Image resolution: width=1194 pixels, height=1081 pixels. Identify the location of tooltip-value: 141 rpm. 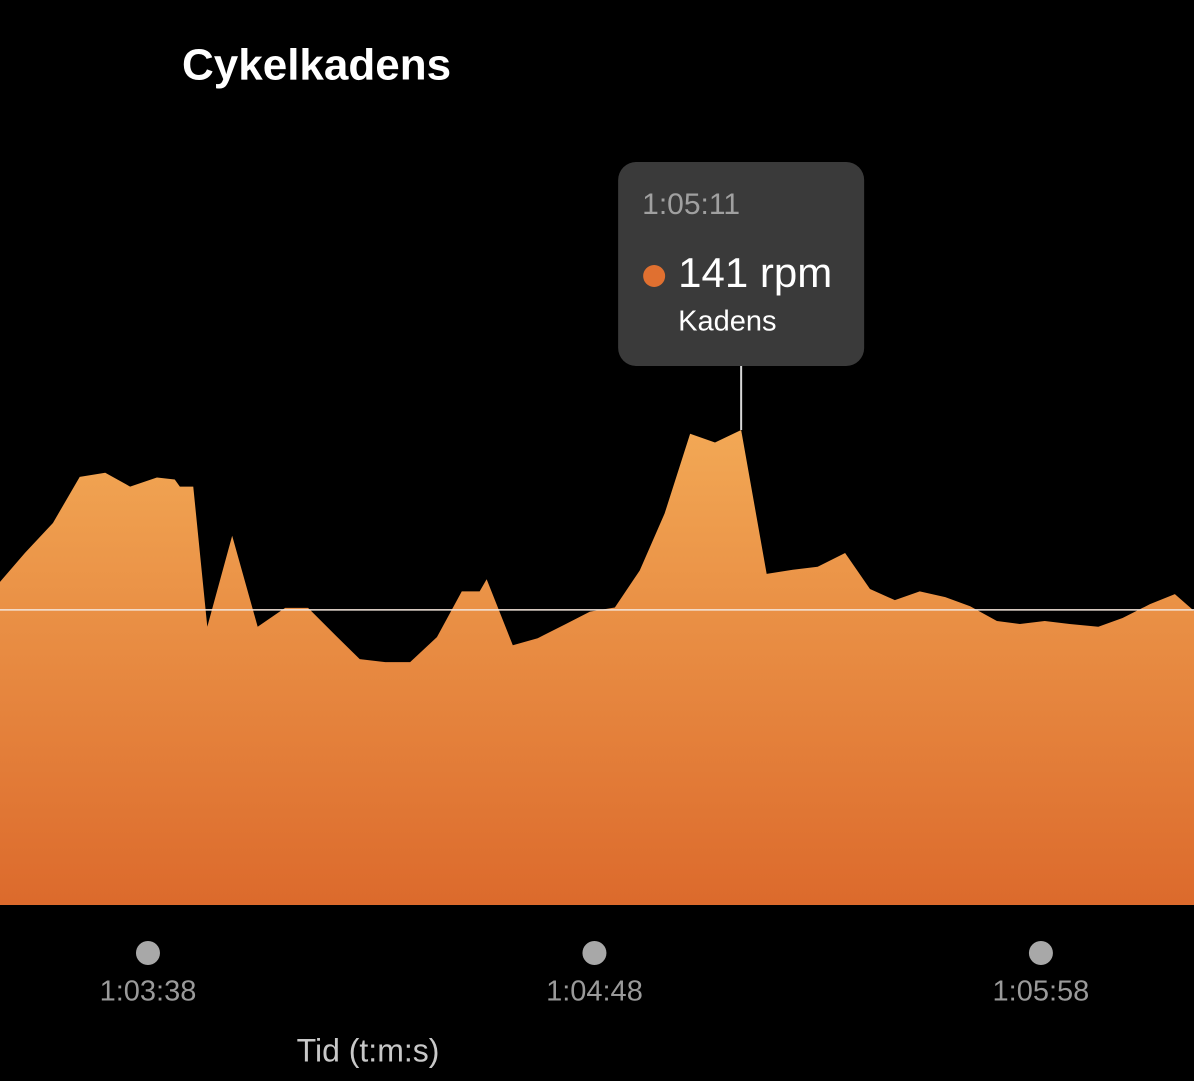
(755, 272).